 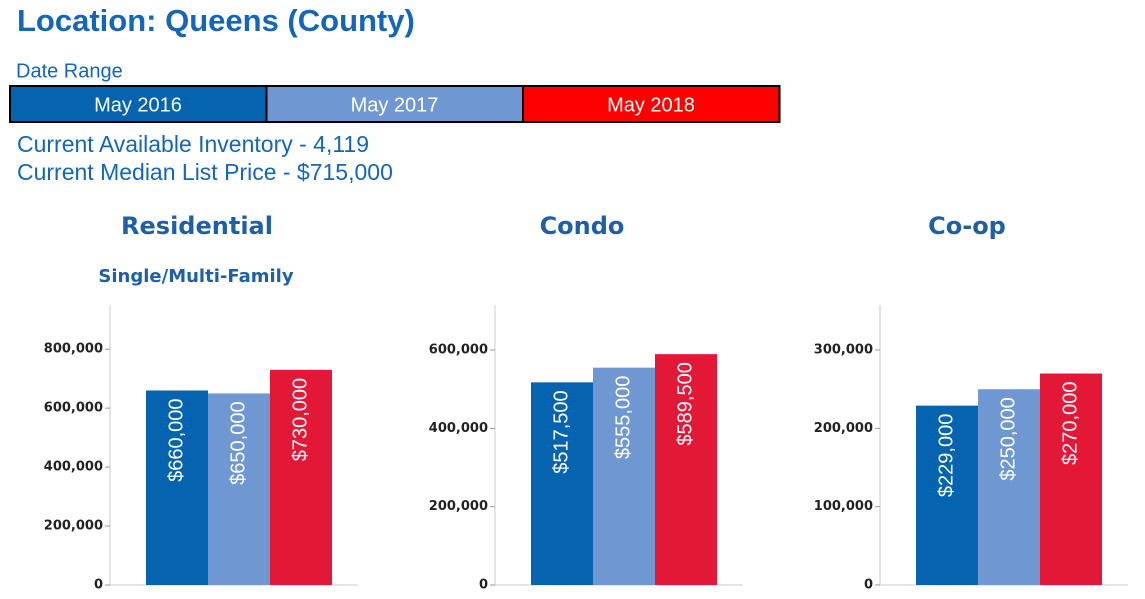 What do you see at coordinates (73, 349) in the screenshot?
I see `y-tick-label: 800,000` at bounding box center [73, 349].